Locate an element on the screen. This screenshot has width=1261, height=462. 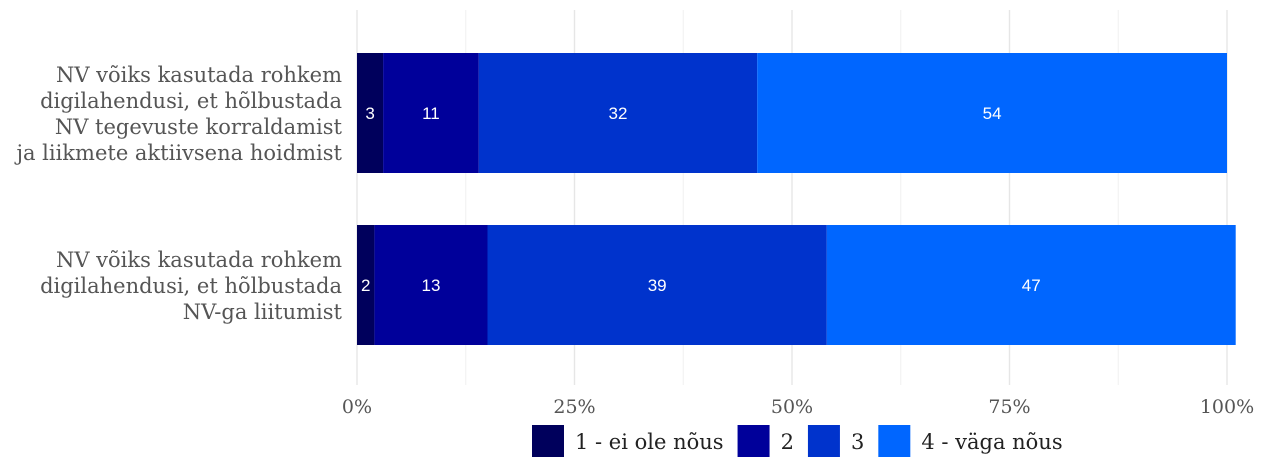
bar-value-label: 11 is located at coordinates (431, 113).